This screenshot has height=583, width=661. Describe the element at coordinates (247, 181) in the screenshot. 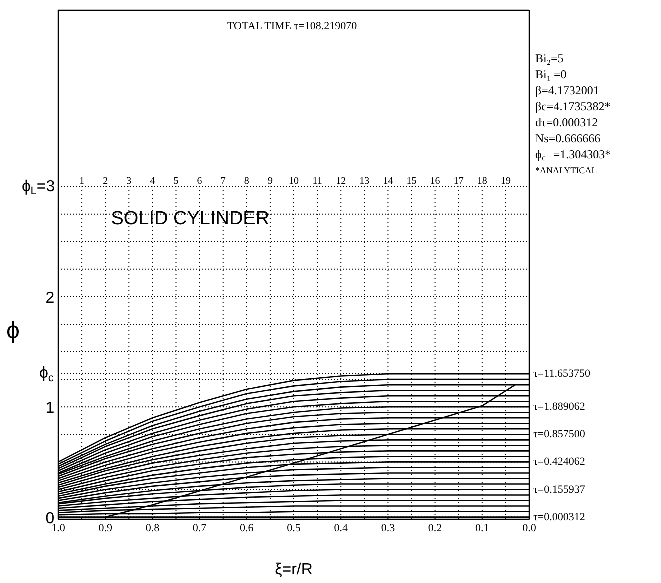

I see `annotation: 8` at that location.